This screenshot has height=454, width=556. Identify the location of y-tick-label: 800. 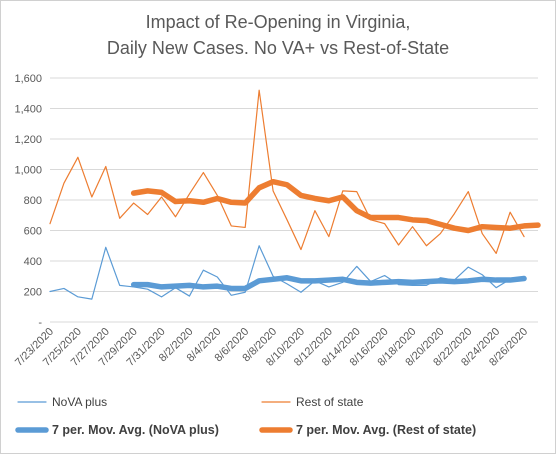
(33, 201).